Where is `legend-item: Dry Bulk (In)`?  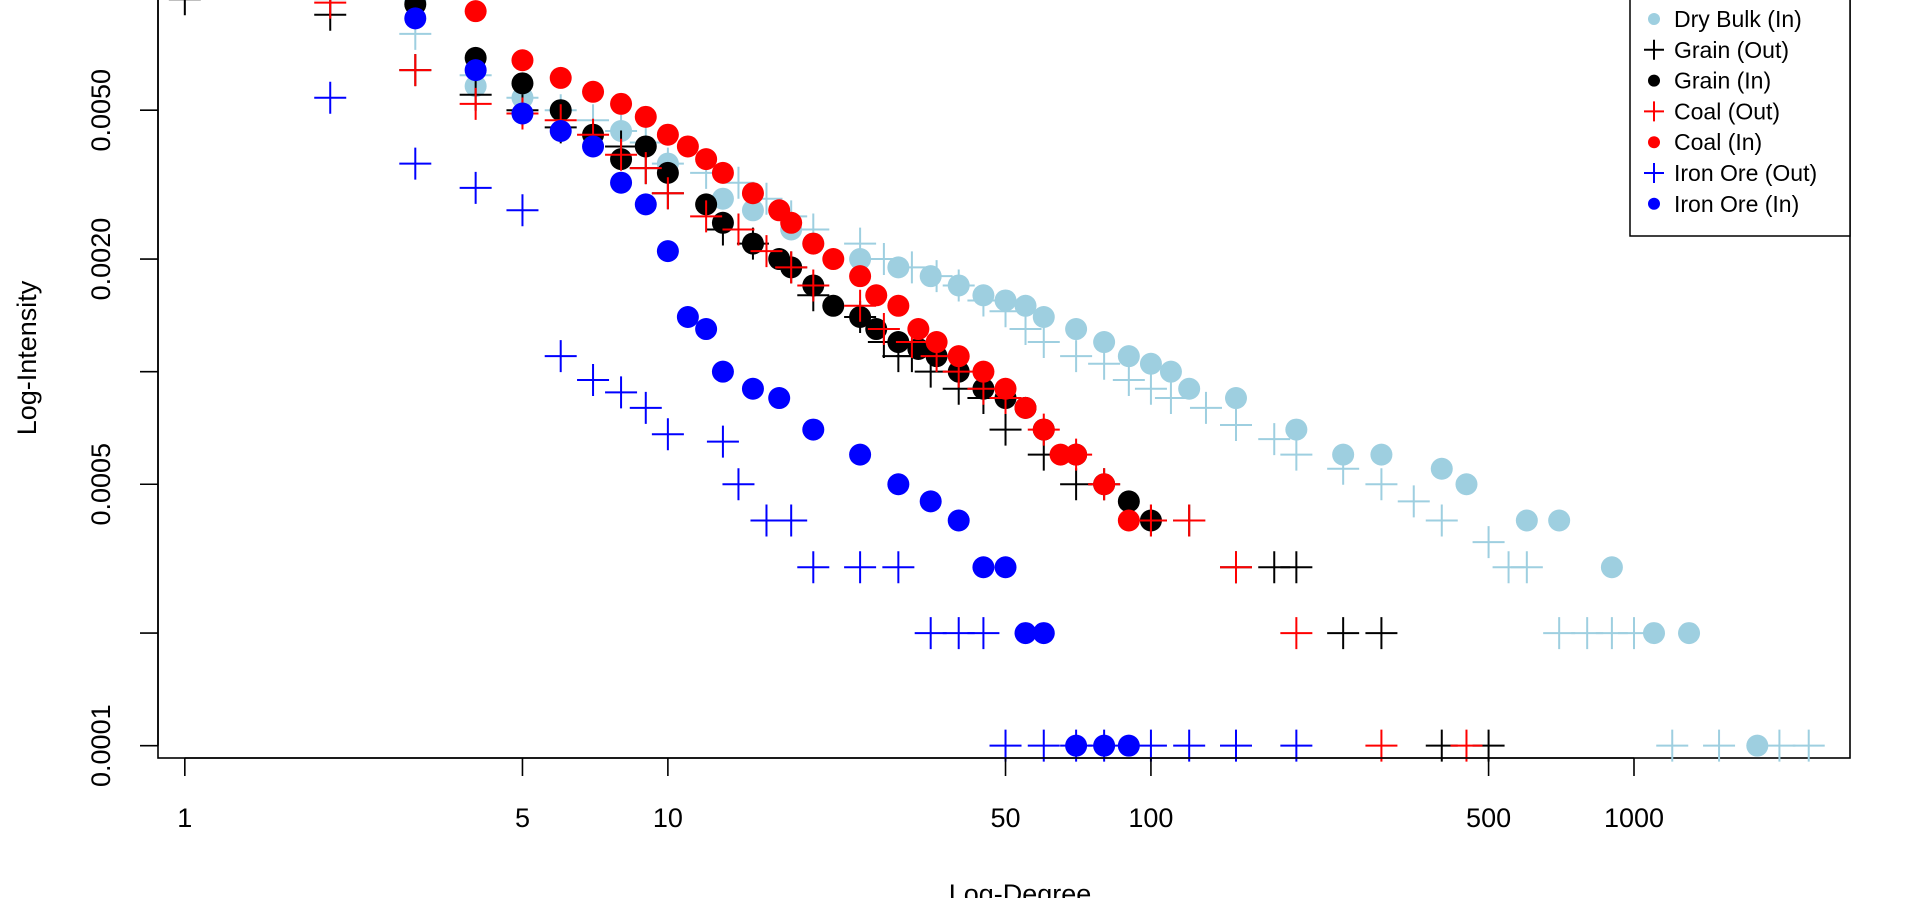 legend-item: Dry Bulk (In) is located at coordinates (1725, 19).